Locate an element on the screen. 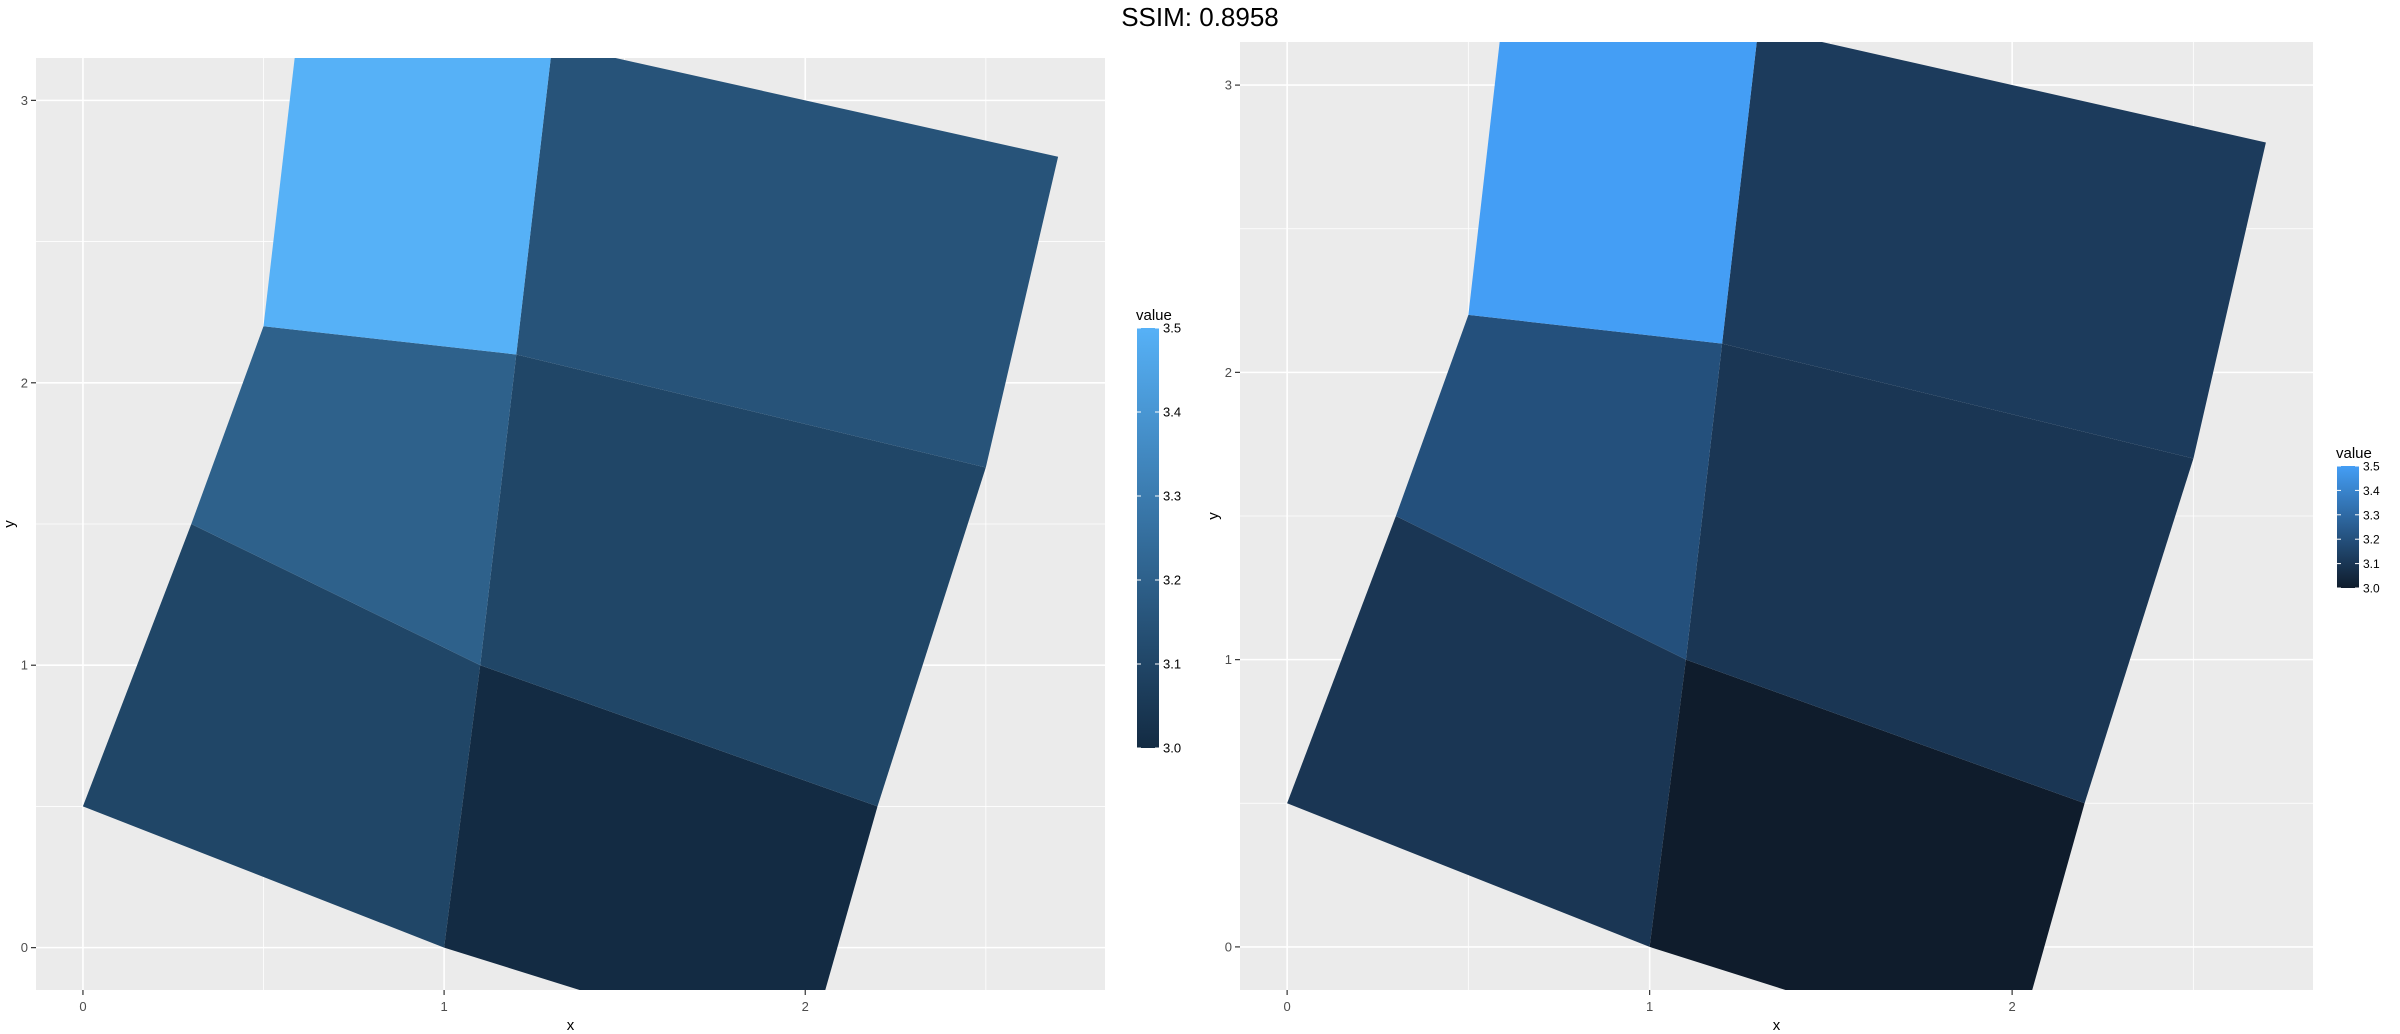  figure-title: SSIM: 0.8958 is located at coordinates (1200, 17).